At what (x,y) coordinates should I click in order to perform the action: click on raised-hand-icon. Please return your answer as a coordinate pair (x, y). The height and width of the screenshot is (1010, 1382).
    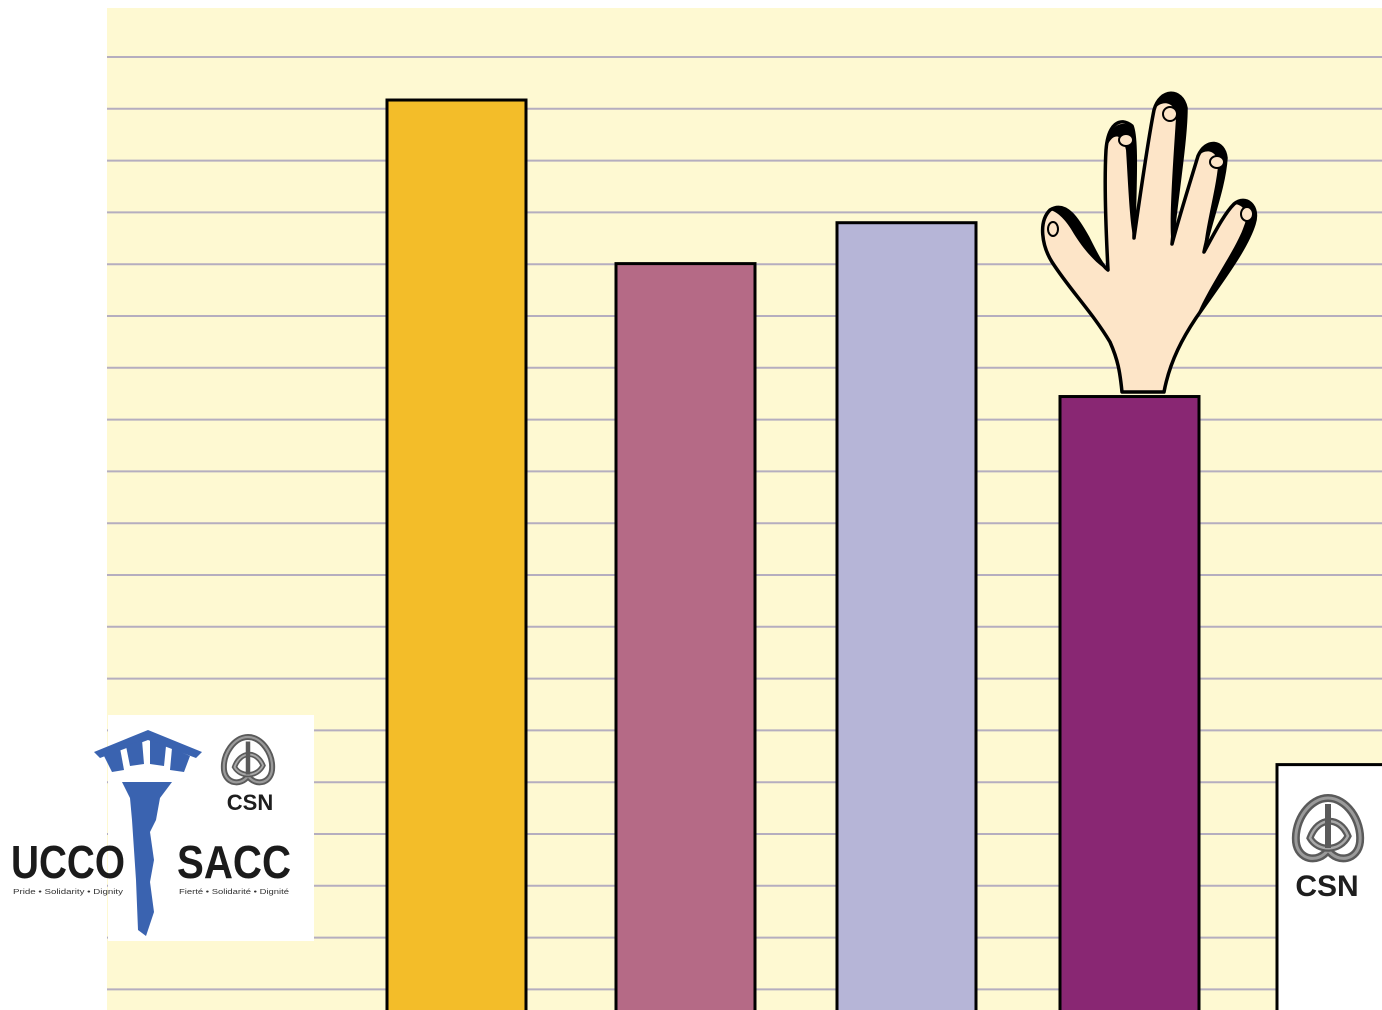
    Looking at the image, I should click on (1149, 242).